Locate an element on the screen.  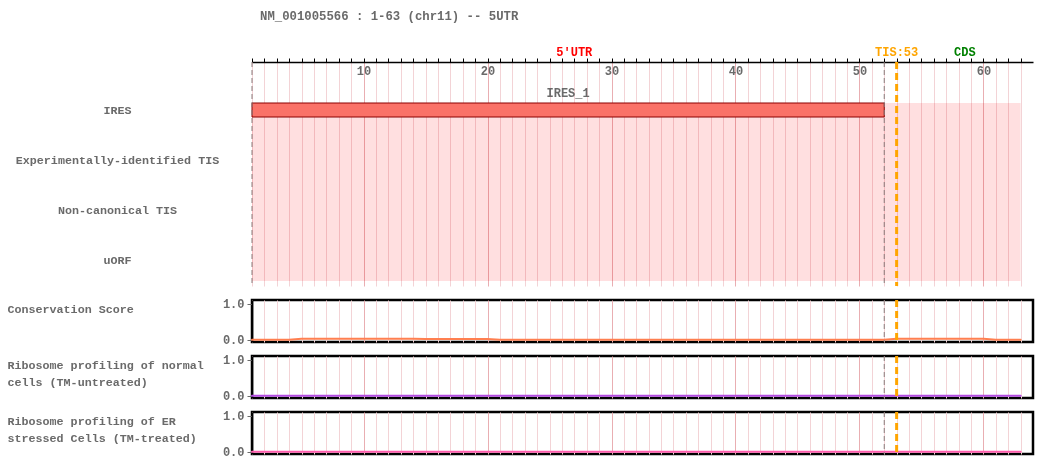
y-tick-label: IRES is located at coordinates (117, 111).